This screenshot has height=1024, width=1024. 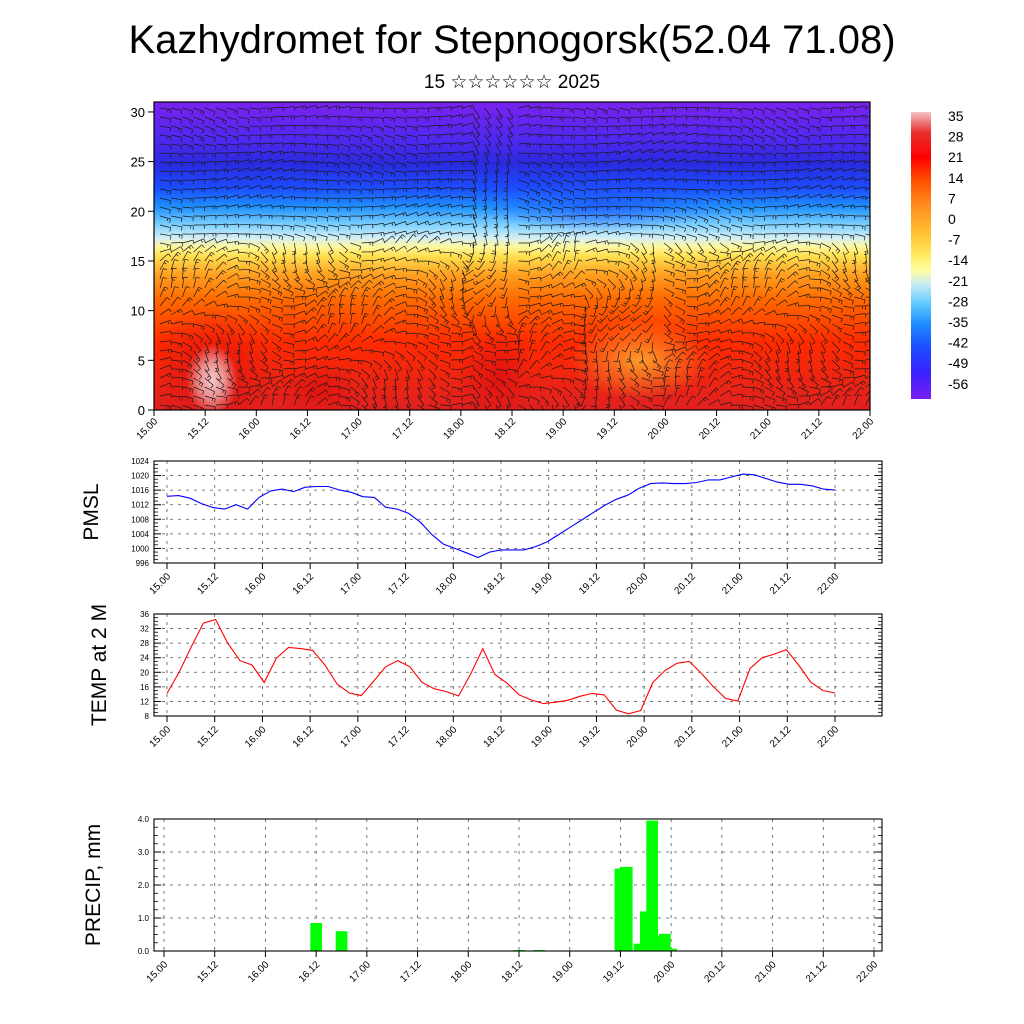 I want to click on y-tick-label: 1004, so click(x=140, y=534).